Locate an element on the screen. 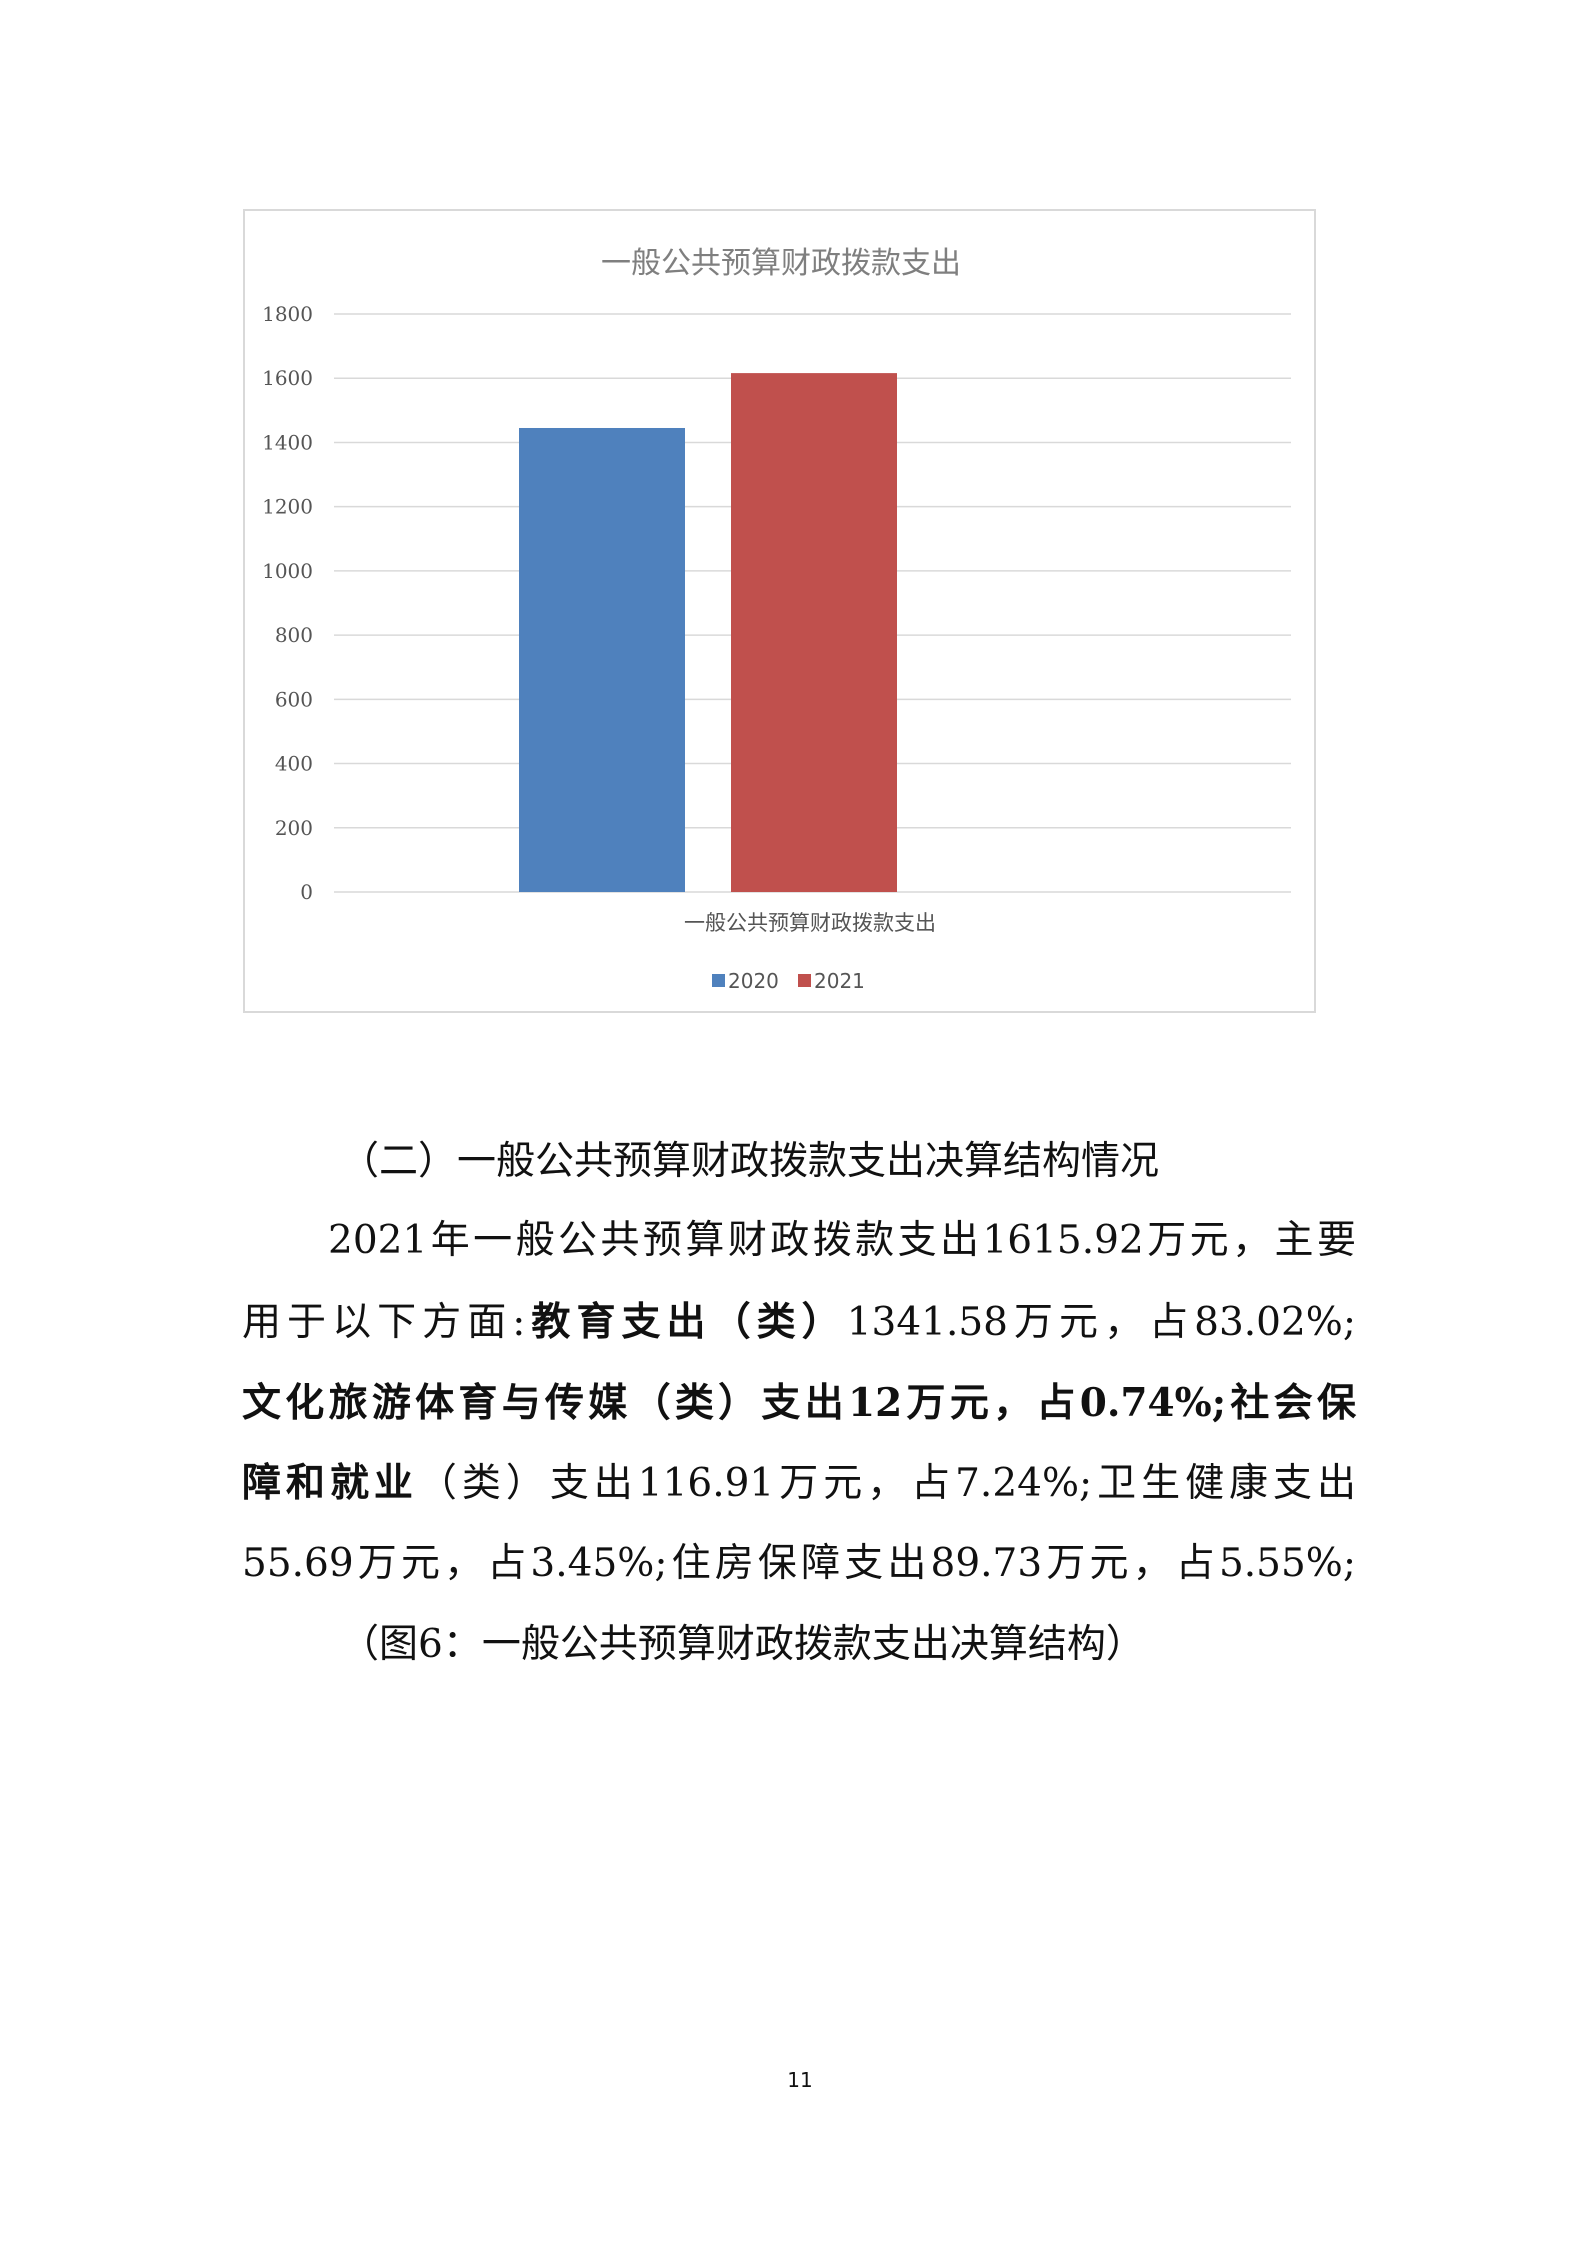  figure-caption: （图6：一般公共预算财政拨款支出决算结构） is located at coordinates (742, 1644).